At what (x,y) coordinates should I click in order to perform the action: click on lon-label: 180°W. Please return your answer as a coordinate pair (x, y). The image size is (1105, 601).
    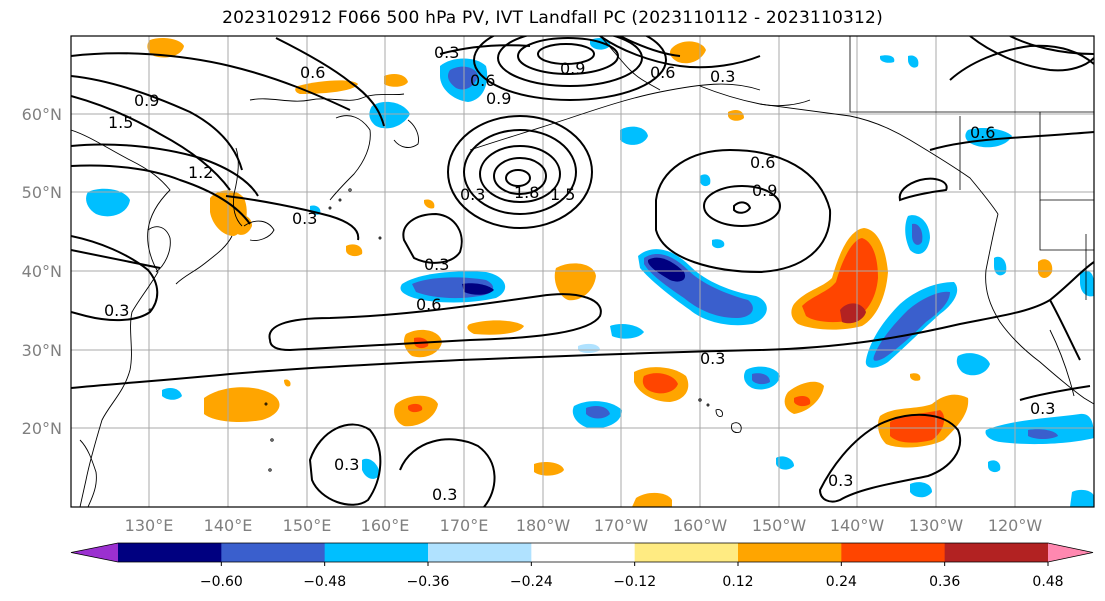
    Looking at the image, I should click on (543, 525).